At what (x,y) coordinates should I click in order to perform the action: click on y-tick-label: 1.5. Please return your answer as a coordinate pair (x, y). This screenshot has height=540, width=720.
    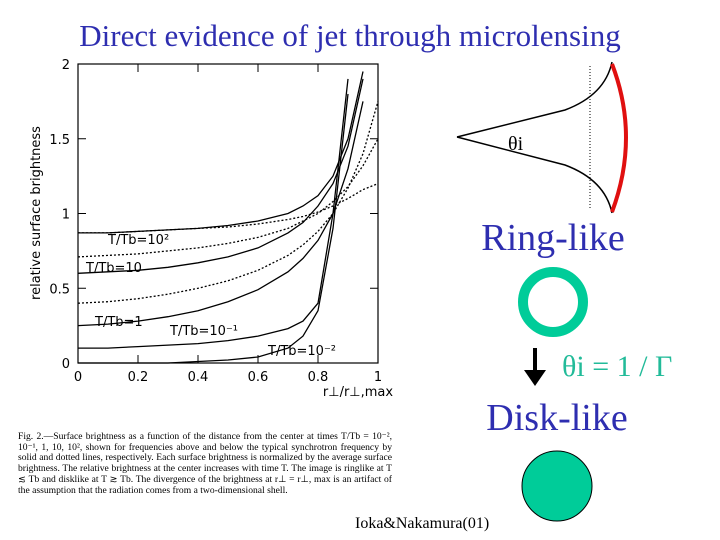
    Looking at the image, I should click on (59, 140).